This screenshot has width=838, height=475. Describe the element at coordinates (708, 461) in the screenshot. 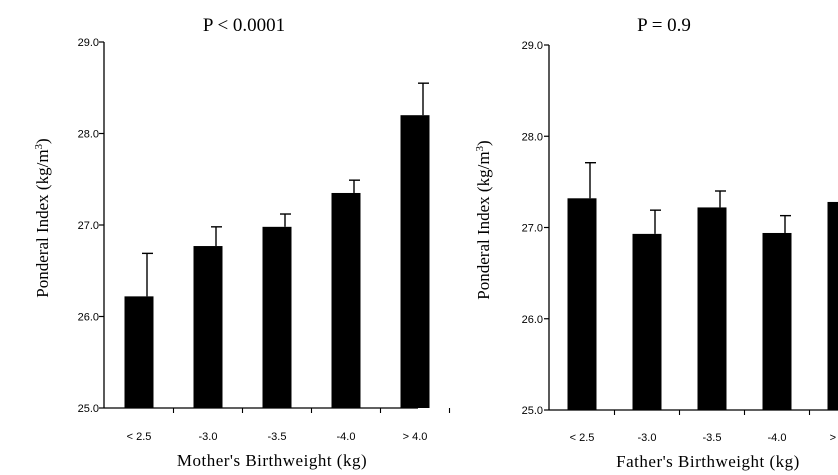

I see `x-axis-title: Father's Birthweight (kg)` at that location.